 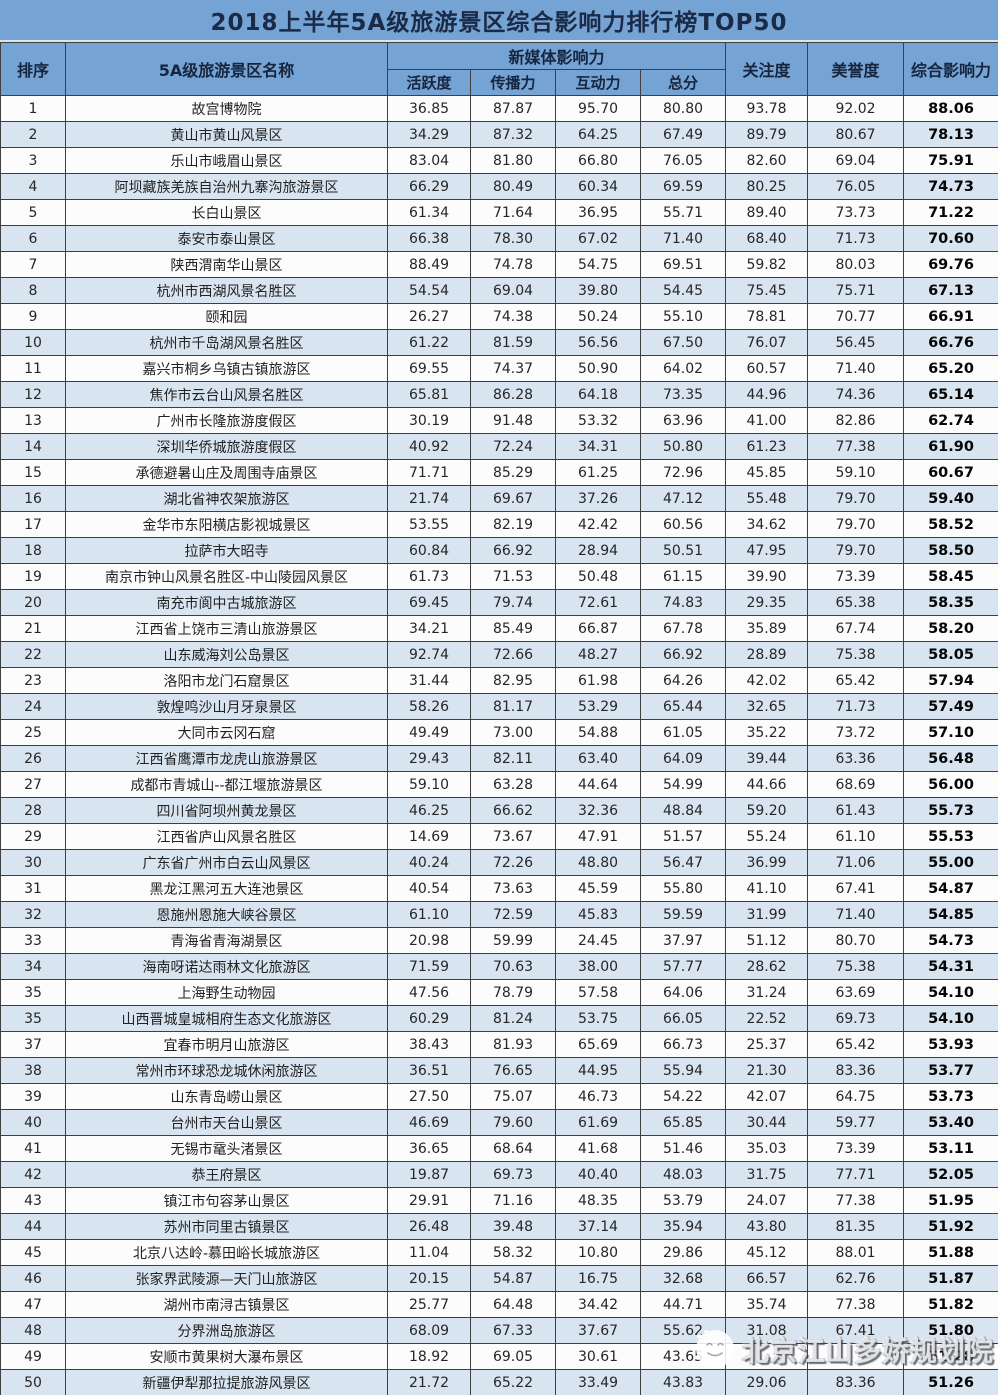 What do you see at coordinates (429, 628) in the screenshot?
I see `activity-cell: 34.21` at bounding box center [429, 628].